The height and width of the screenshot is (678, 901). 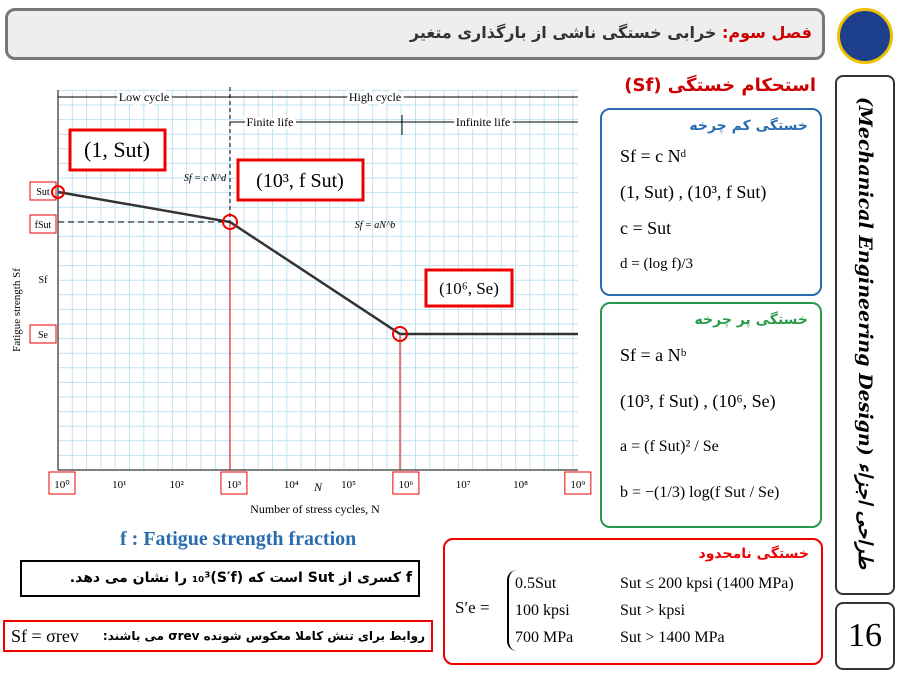 What do you see at coordinates (375, 225) in the screenshot?
I see `curve-label: Sf = aN^b` at bounding box center [375, 225].